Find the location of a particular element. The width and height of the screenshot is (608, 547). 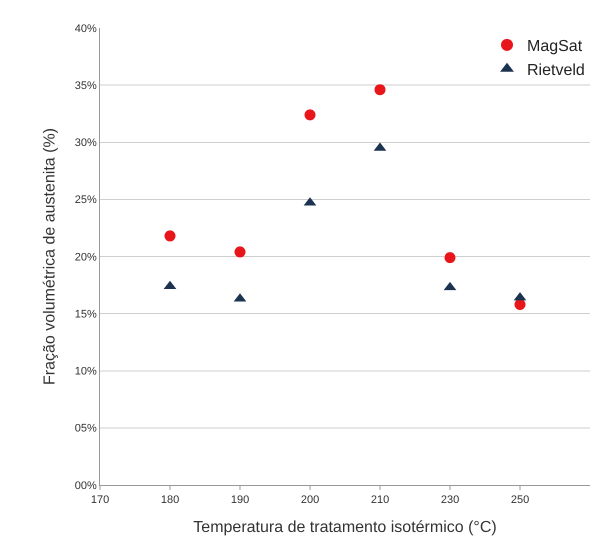

y-tick-label: 40% is located at coordinates (86, 28).